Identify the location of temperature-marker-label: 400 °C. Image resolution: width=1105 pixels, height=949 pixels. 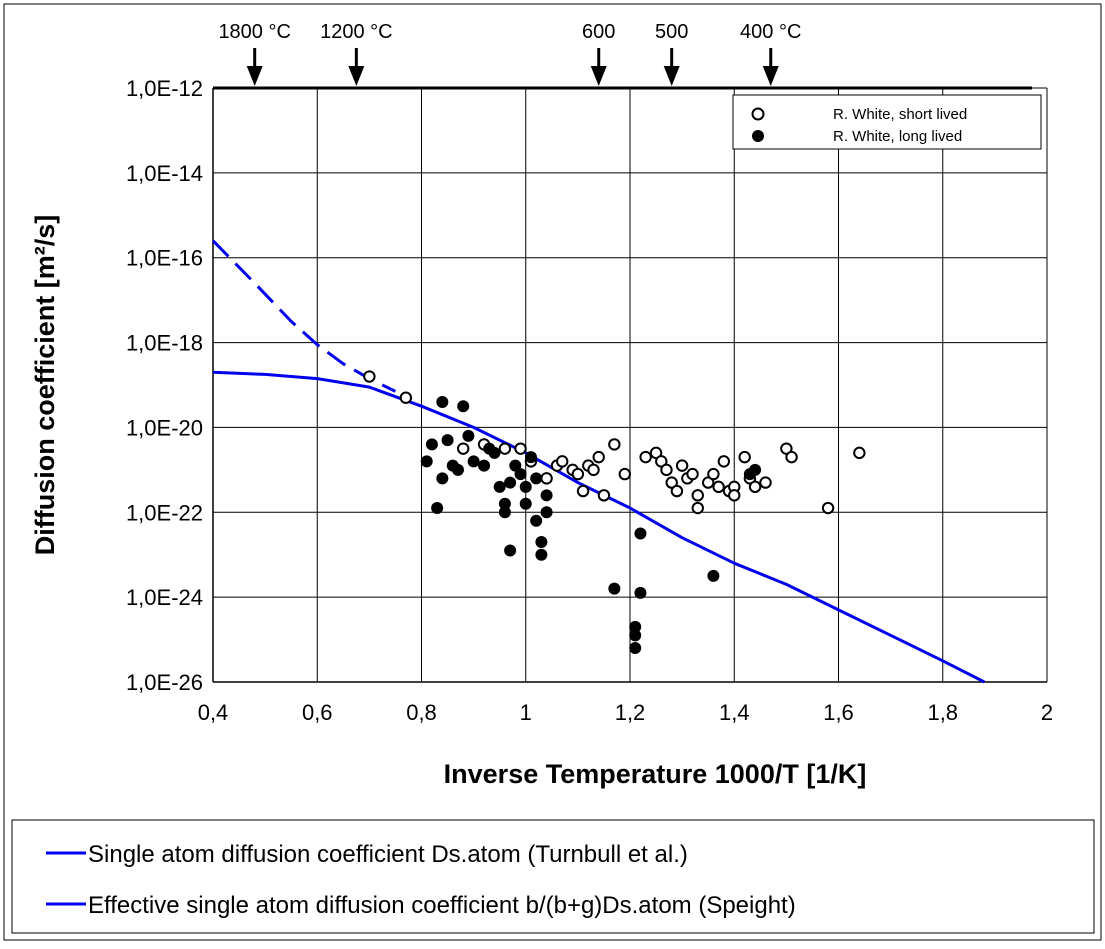
(770, 32).